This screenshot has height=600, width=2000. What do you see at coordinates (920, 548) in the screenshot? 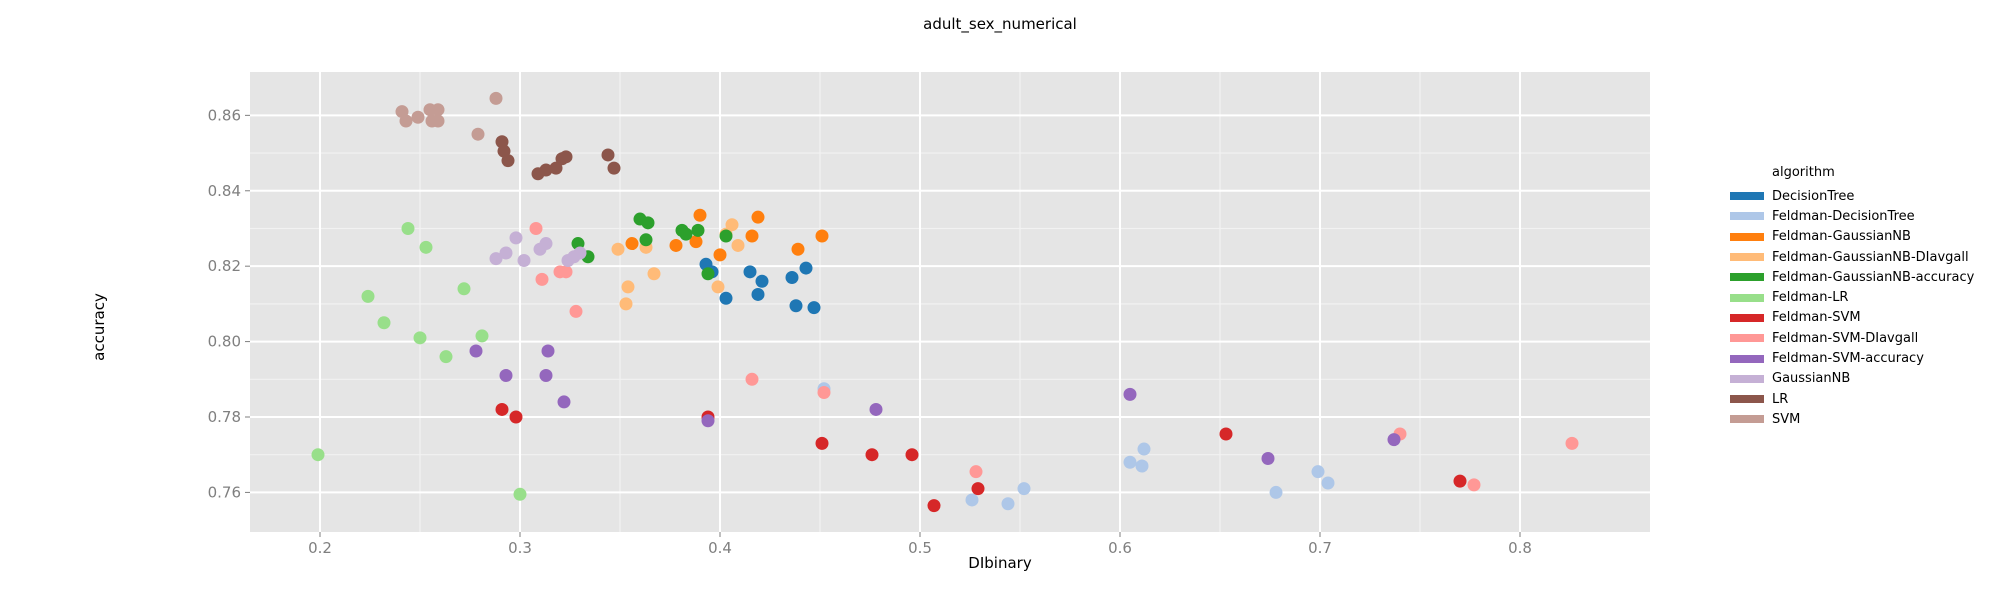
I see `x-tick-label: 0.5` at bounding box center [920, 548].